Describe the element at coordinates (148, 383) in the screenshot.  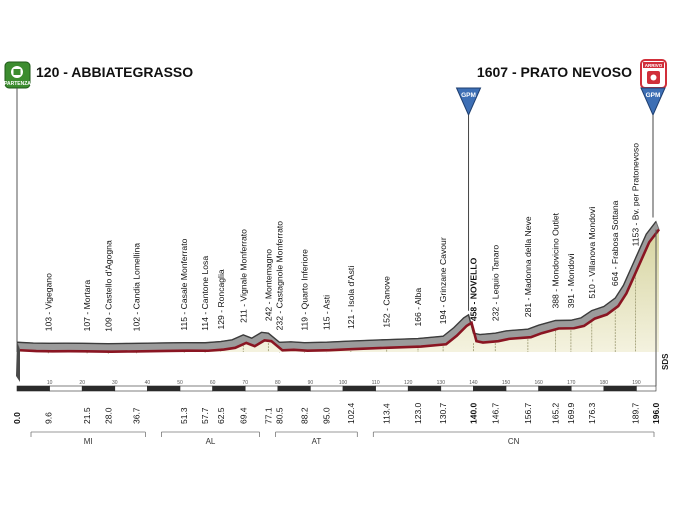
I see `km-tick-label: 40` at that location.